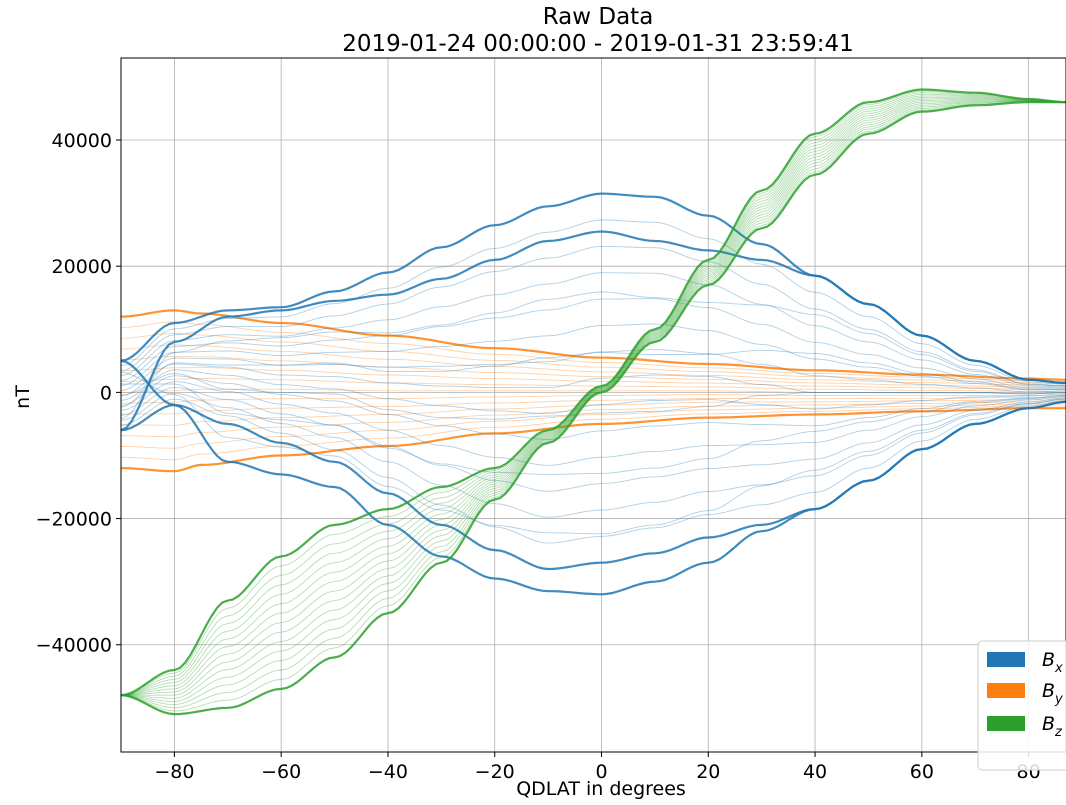 This screenshot has height=805, width=1066. What do you see at coordinates (281, 772) in the screenshot?
I see `x-tick-label: −60` at bounding box center [281, 772].